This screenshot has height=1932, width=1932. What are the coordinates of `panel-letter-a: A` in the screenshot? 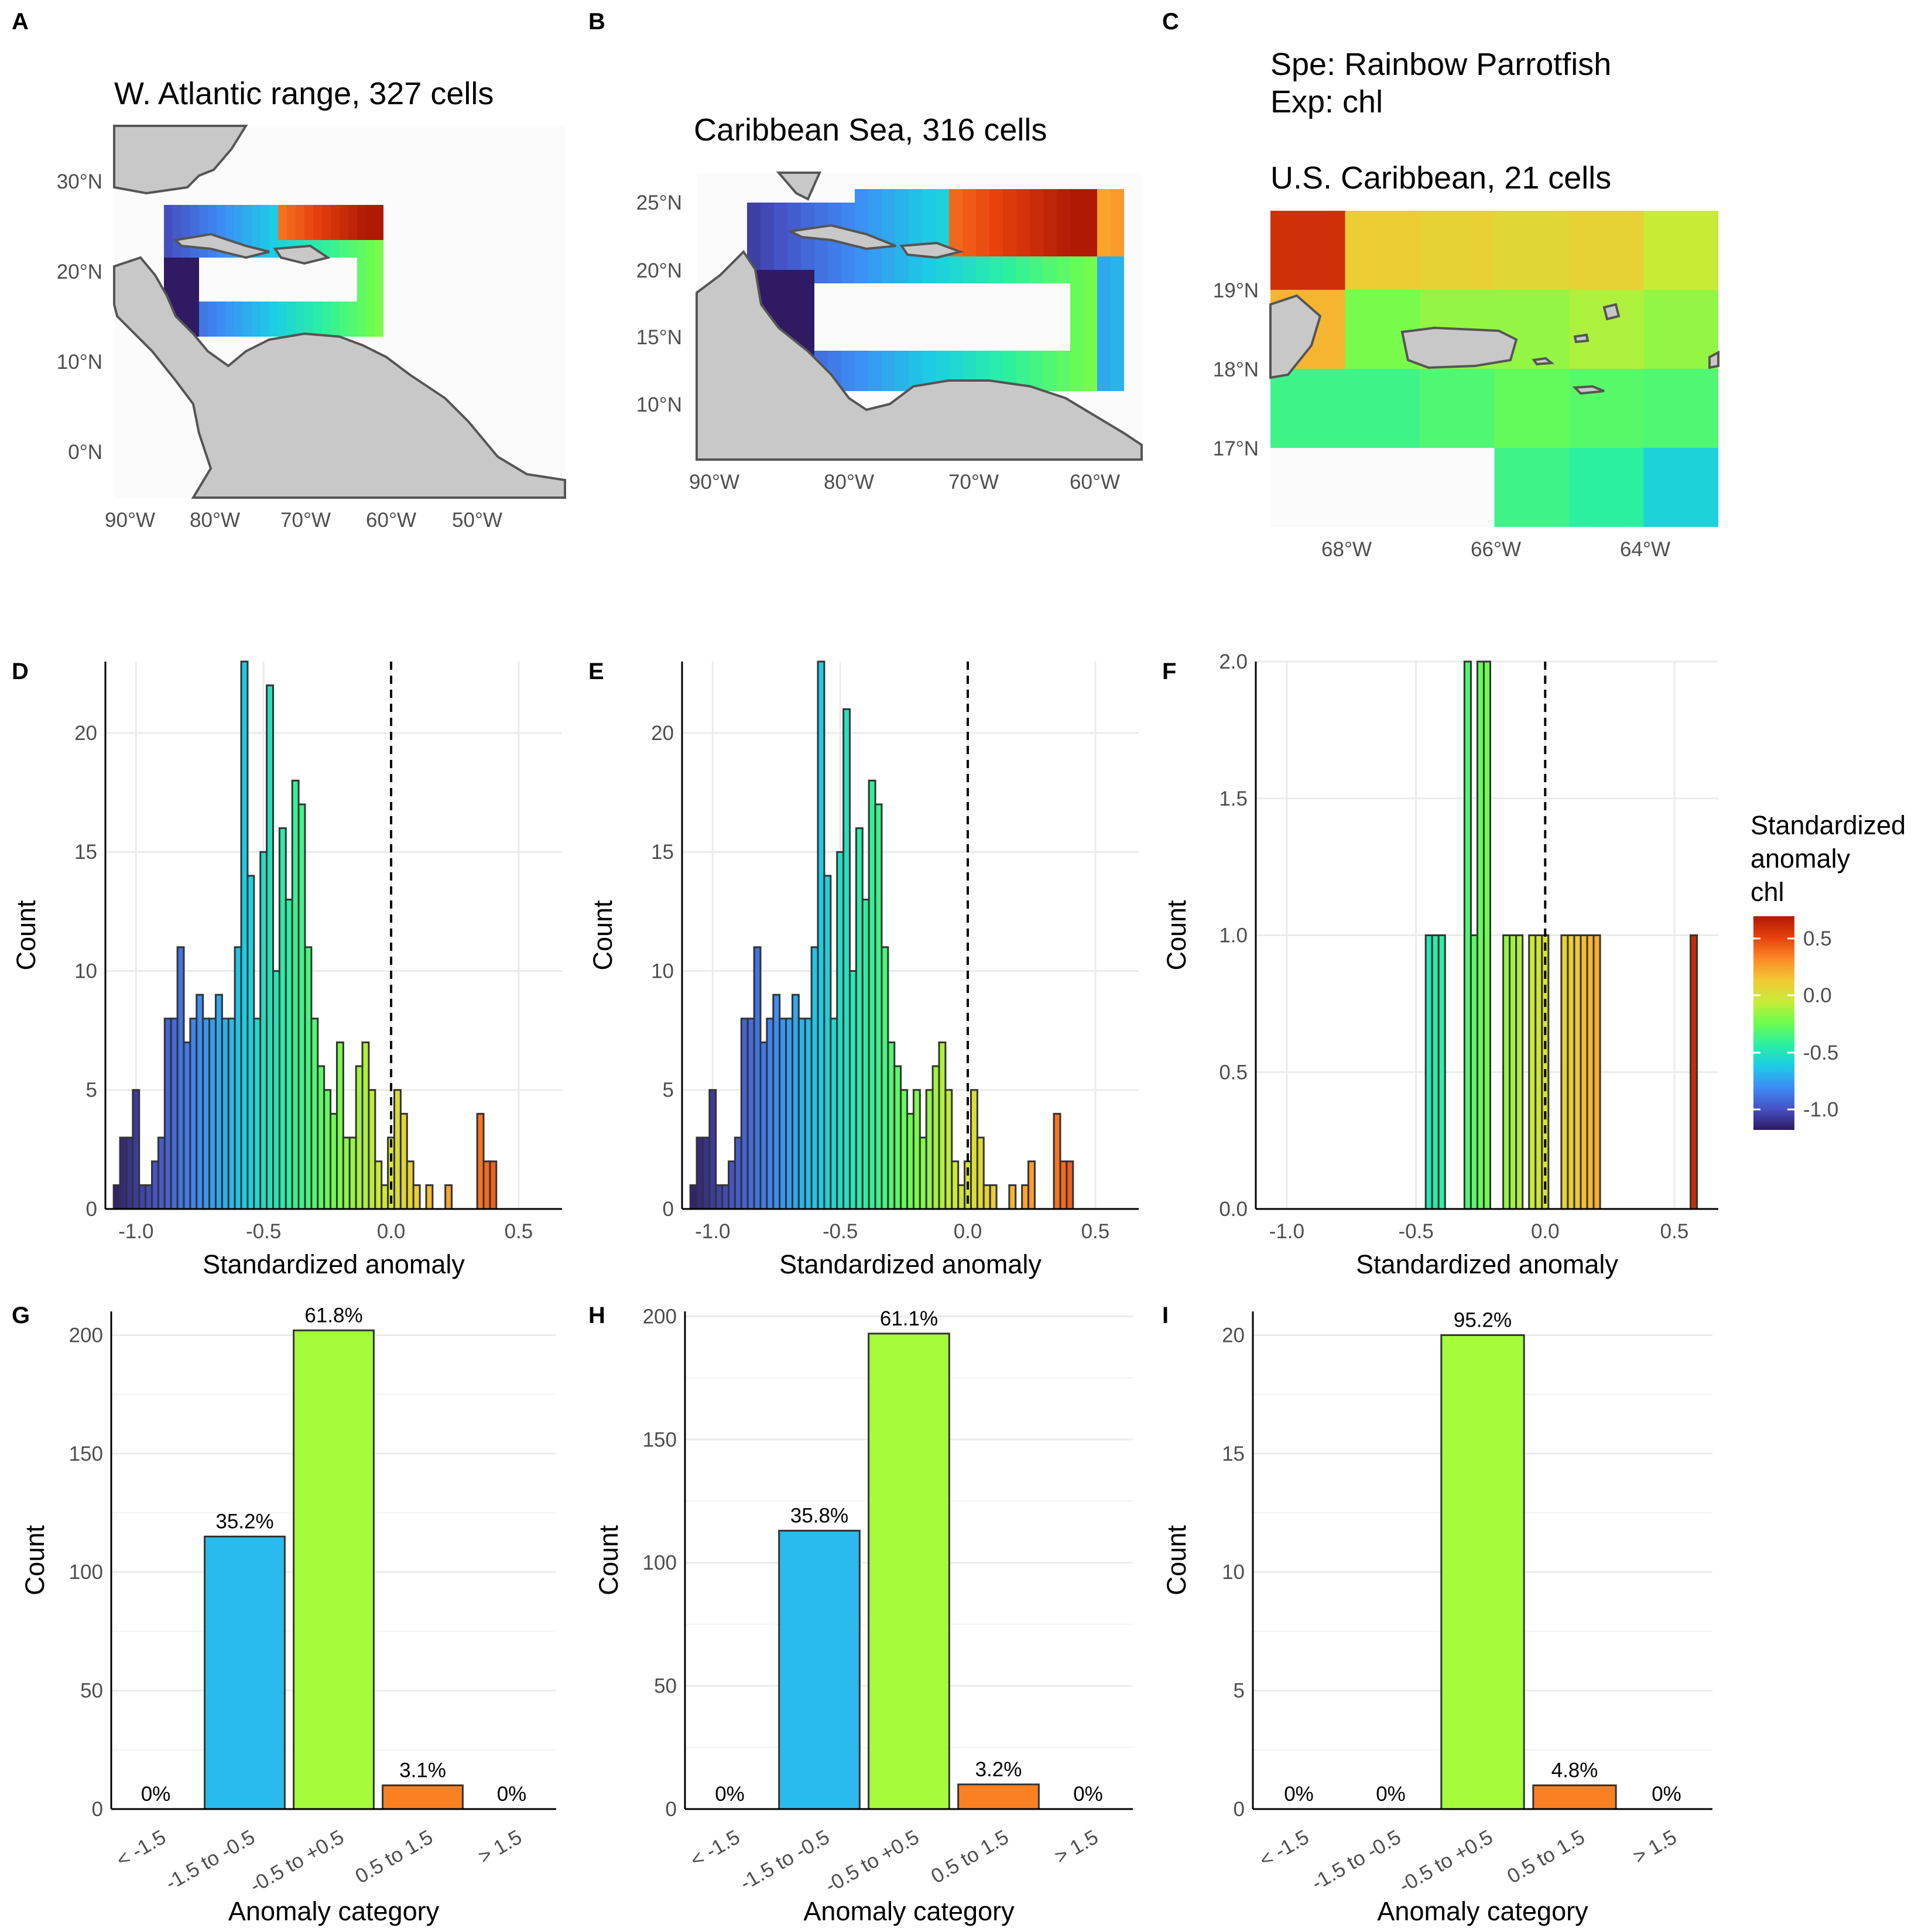 It's located at (20, 22).